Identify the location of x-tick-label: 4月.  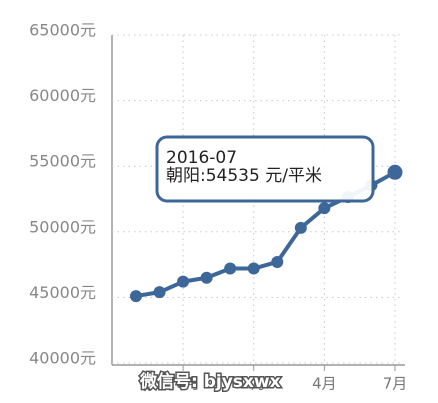
(324, 384).